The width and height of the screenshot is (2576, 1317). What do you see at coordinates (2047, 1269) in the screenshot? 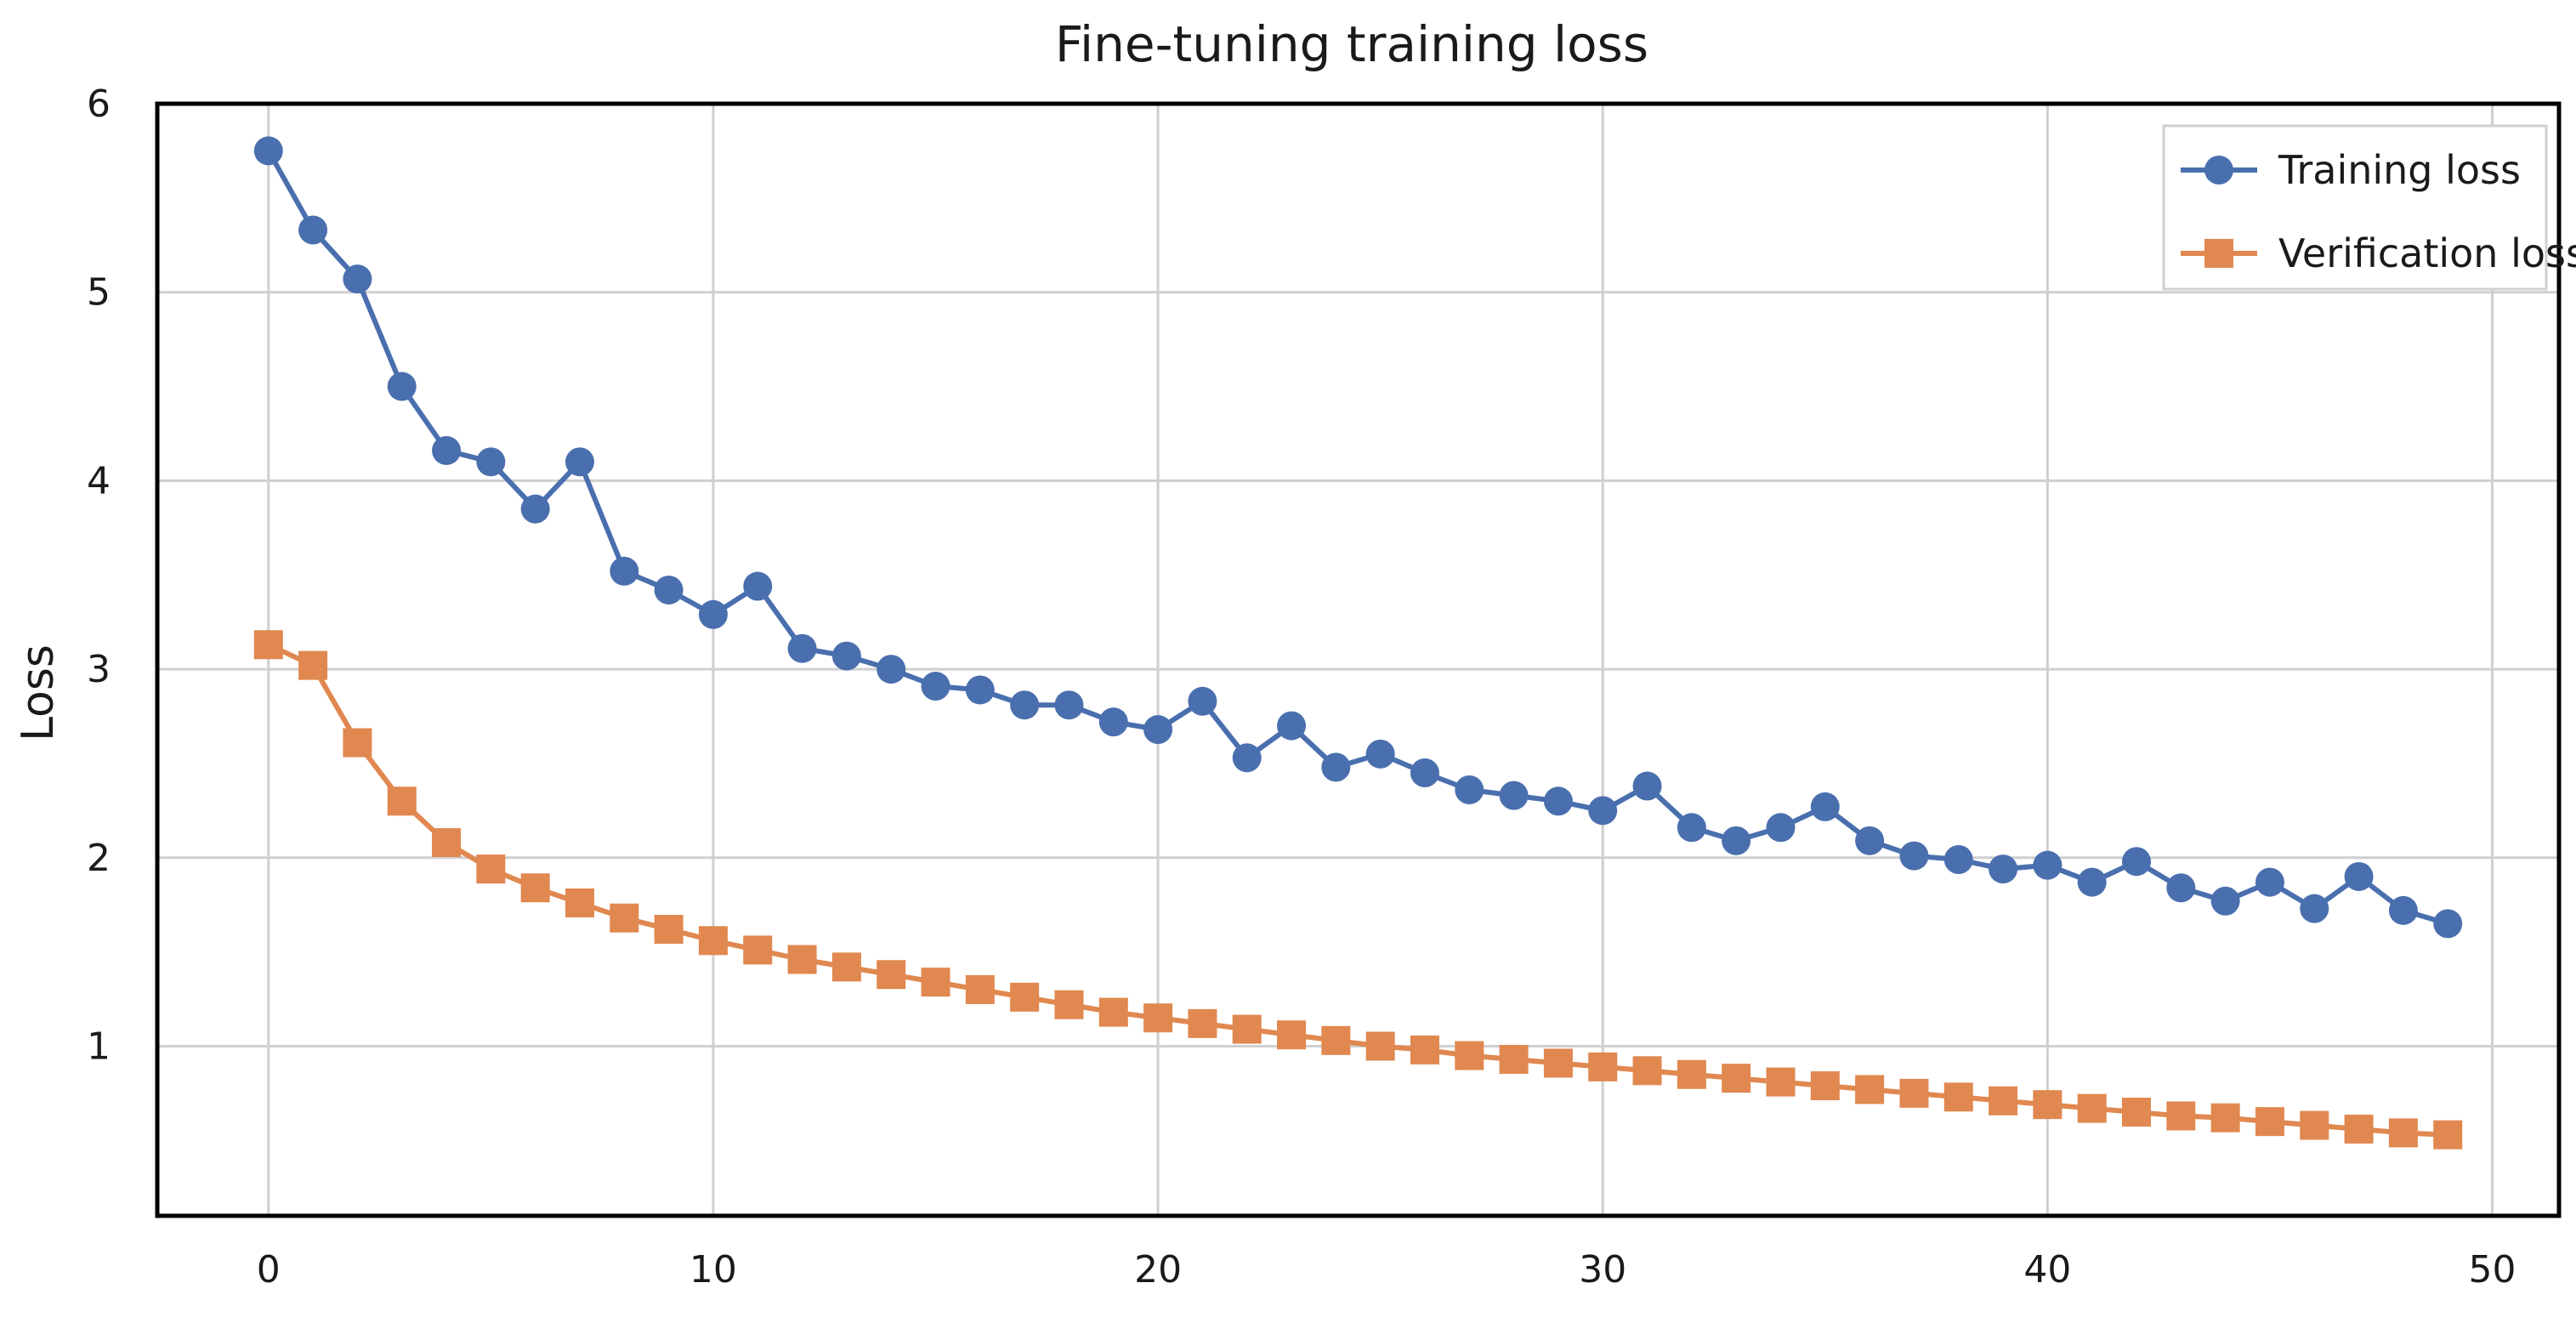
I see `x-tick-label: 40` at bounding box center [2047, 1269].